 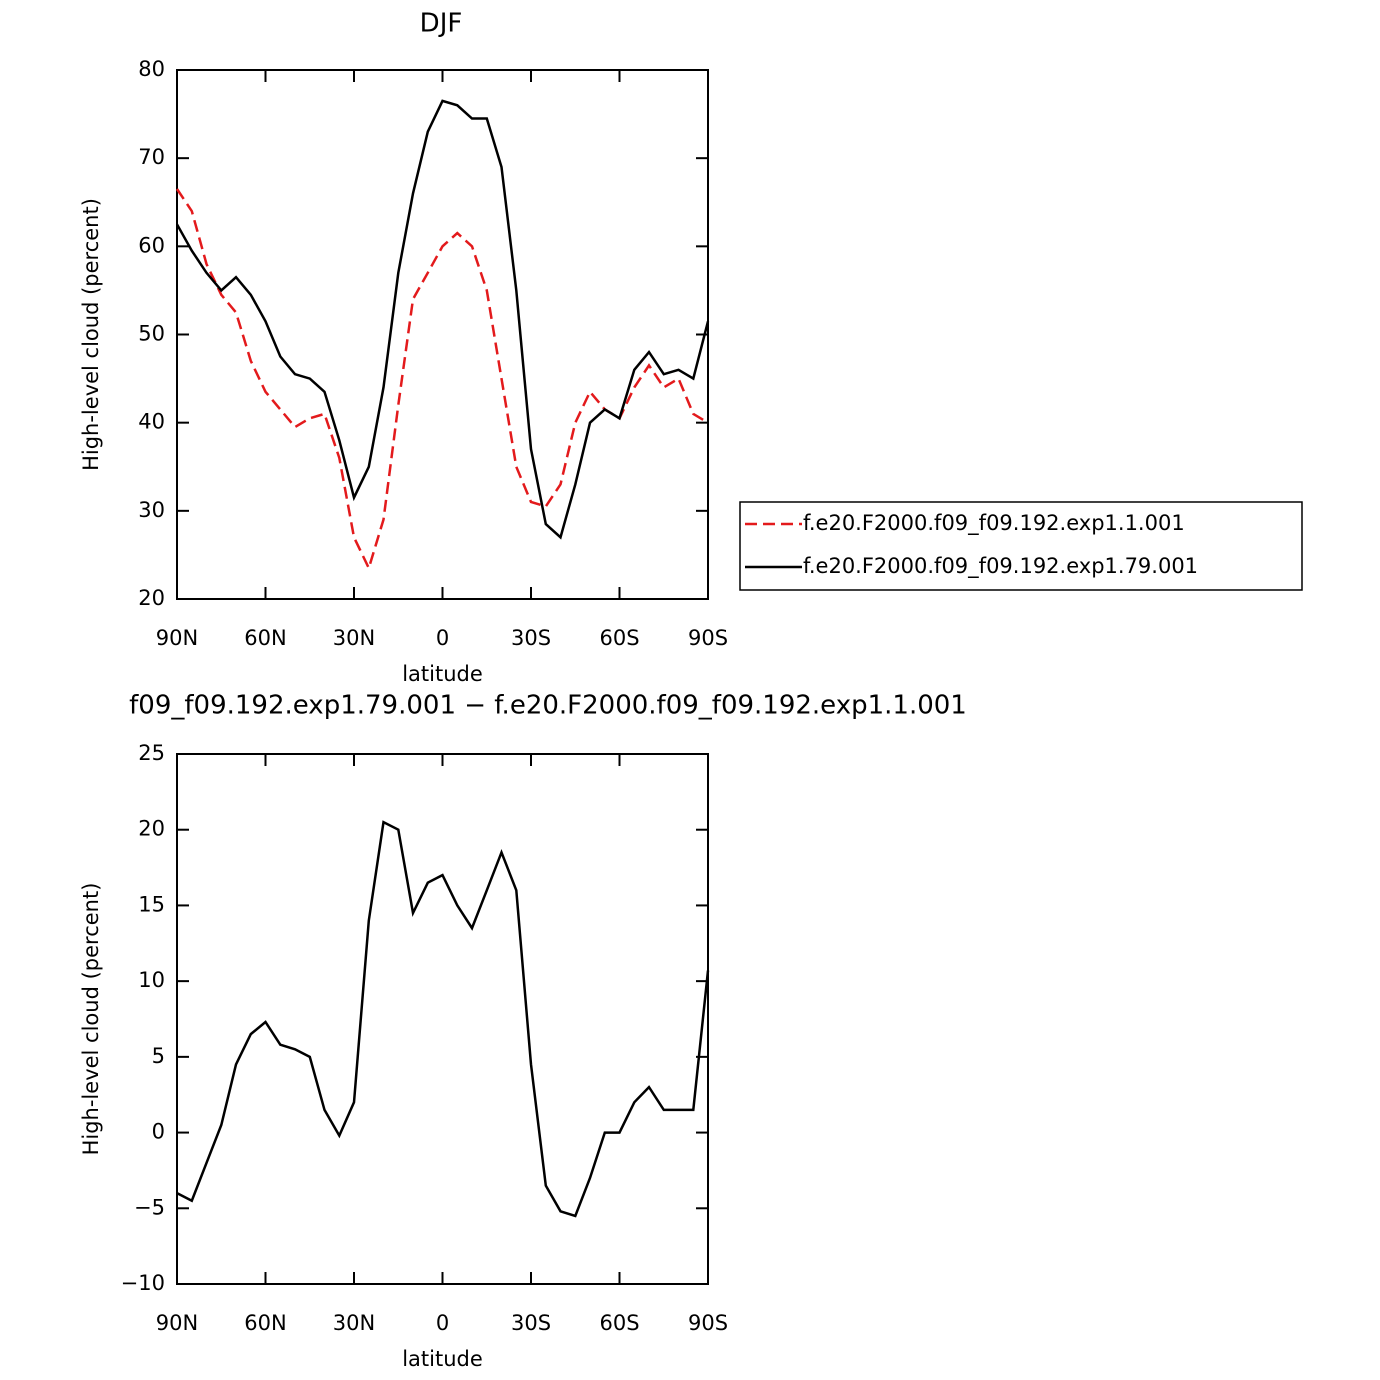 I want to click on y-tick-label: 30, so click(x=151, y=510).